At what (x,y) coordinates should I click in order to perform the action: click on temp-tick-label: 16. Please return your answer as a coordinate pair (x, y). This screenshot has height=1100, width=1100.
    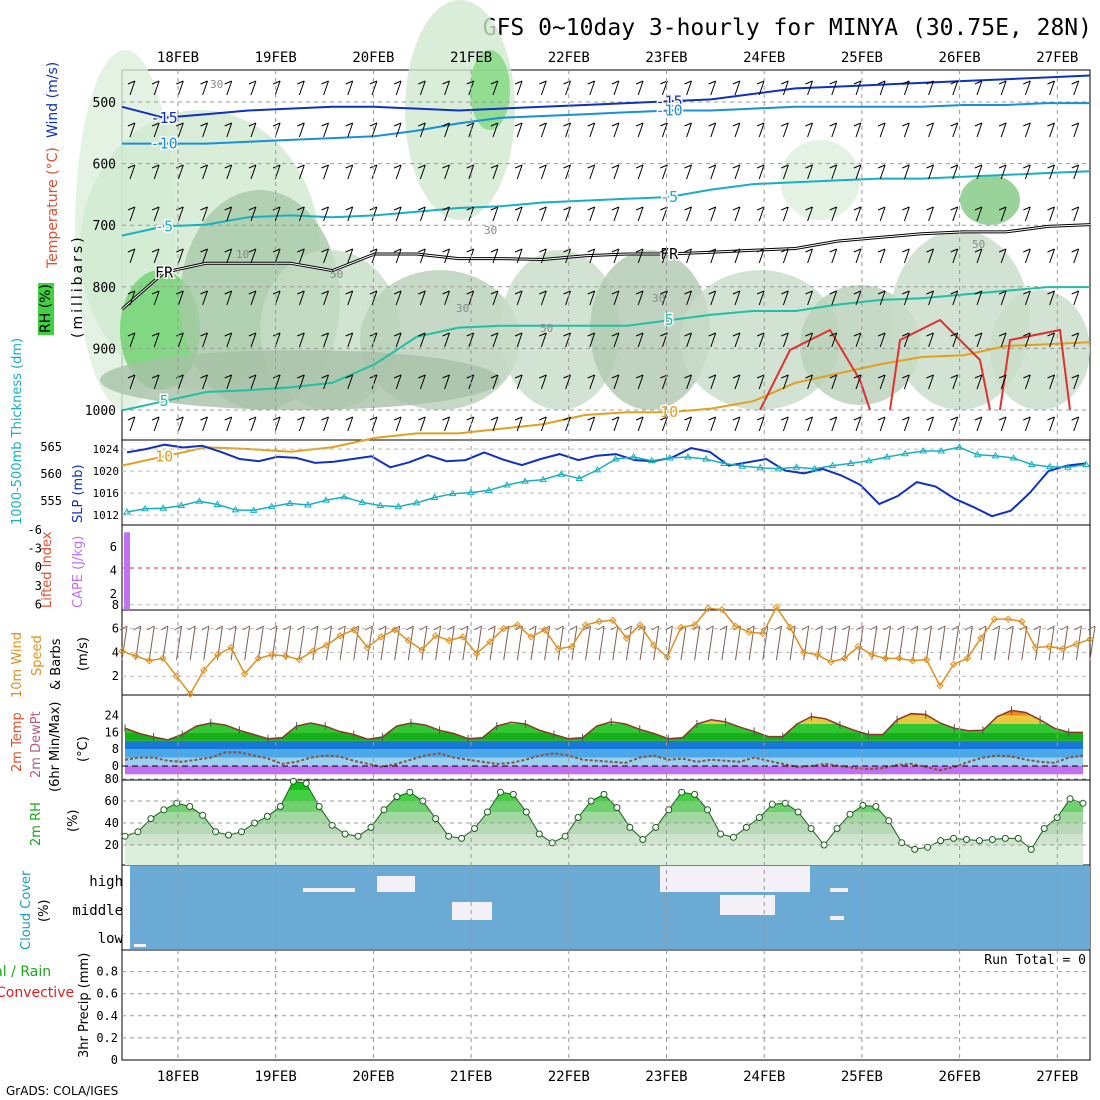
    Looking at the image, I should click on (112, 732).